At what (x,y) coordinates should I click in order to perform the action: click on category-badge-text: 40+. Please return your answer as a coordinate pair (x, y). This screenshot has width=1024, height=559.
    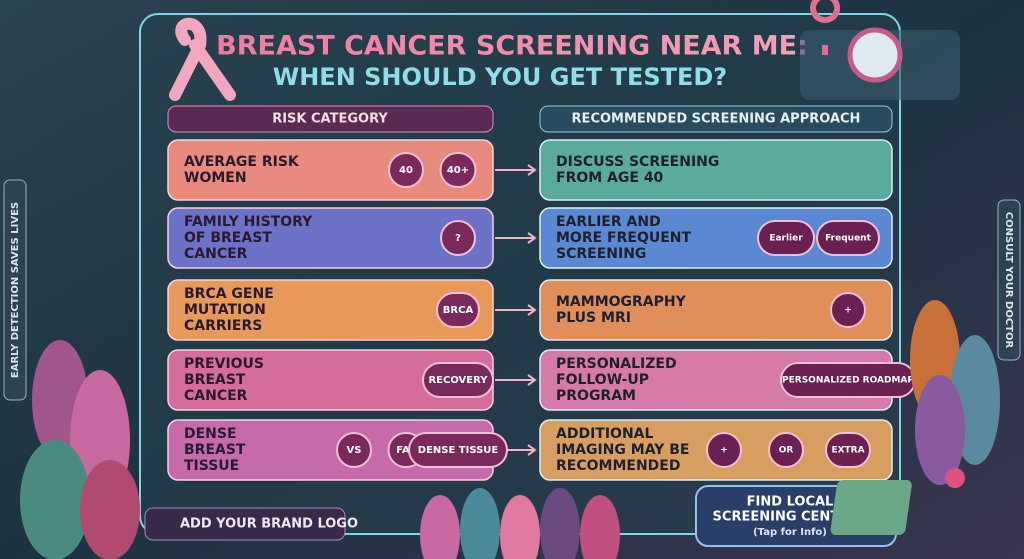
    Looking at the image, I should click on (458, 170).